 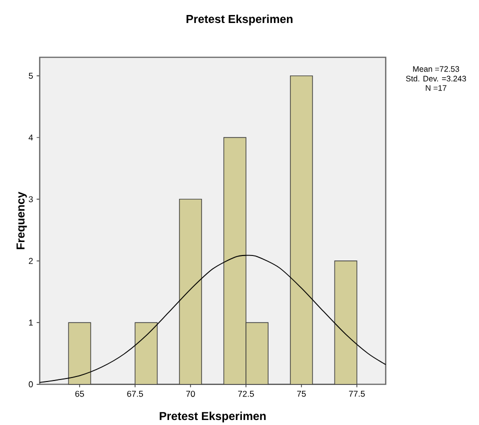 I want to click on x-tick-label: 75, so click(x=301, y=393).